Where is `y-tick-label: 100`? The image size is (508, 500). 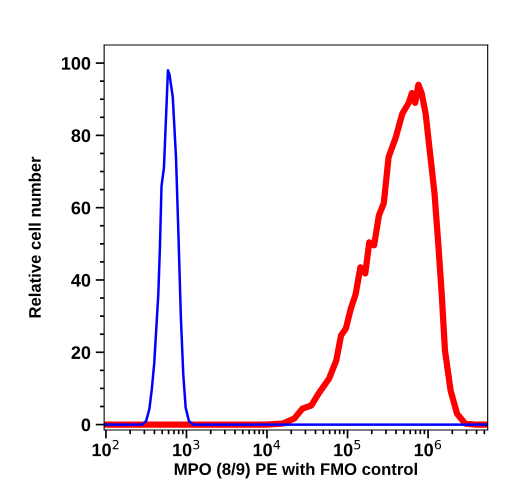 y-tick-label: 100 is located at coordinates (76, 63).